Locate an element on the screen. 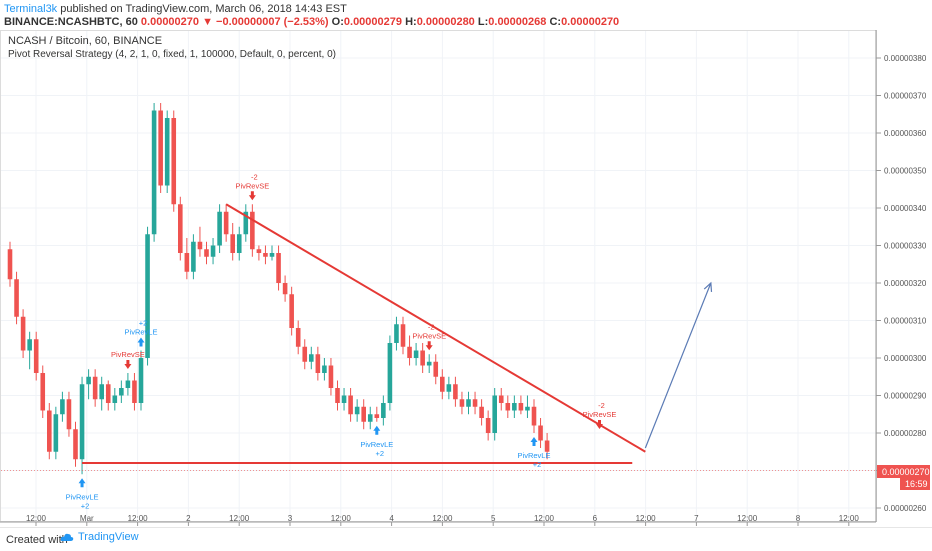 The image size is (932, 551). price-tick-label: 0.00000310 is located at coordinates (905, 321).